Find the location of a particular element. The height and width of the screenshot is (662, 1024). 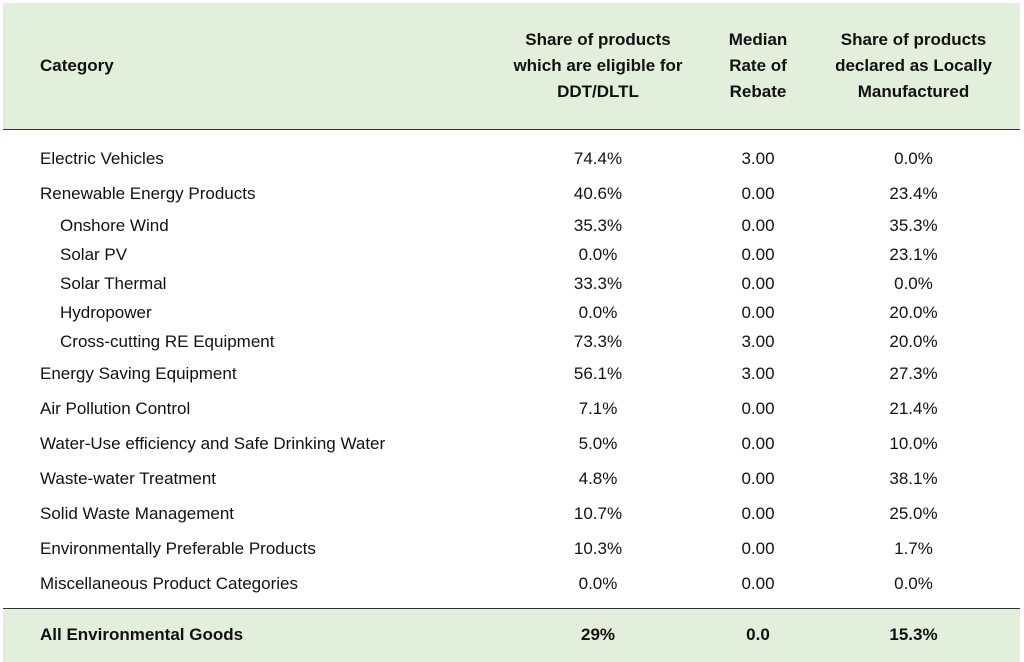

total-category: All Environmental Goods is located at coordinates (142, 635).